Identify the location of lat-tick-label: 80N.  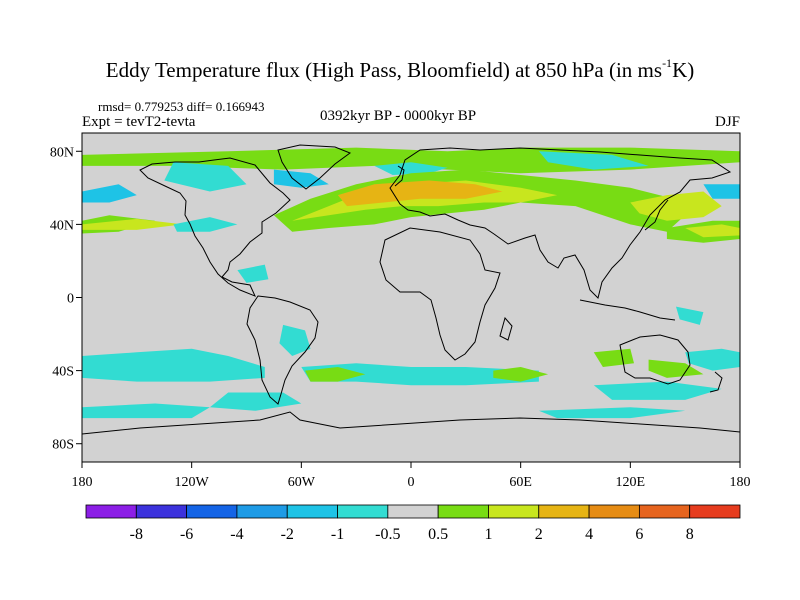
(62, 152).